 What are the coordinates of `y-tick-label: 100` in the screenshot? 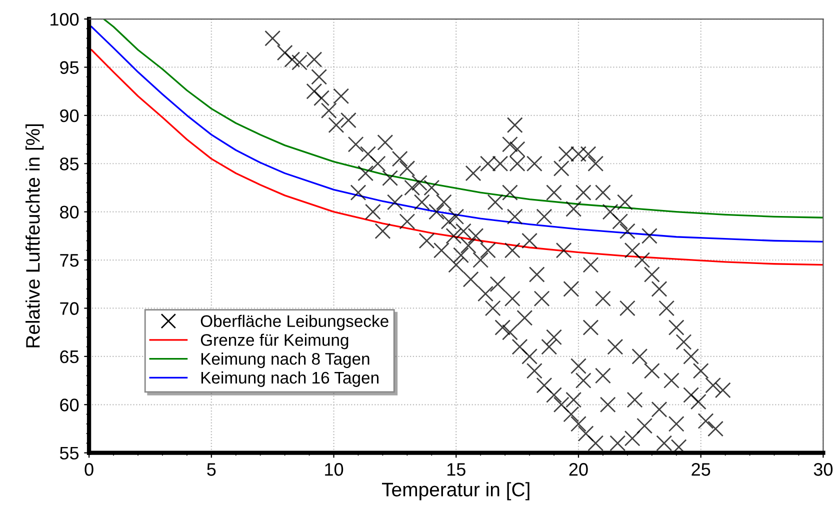 It's located at (64, 19).